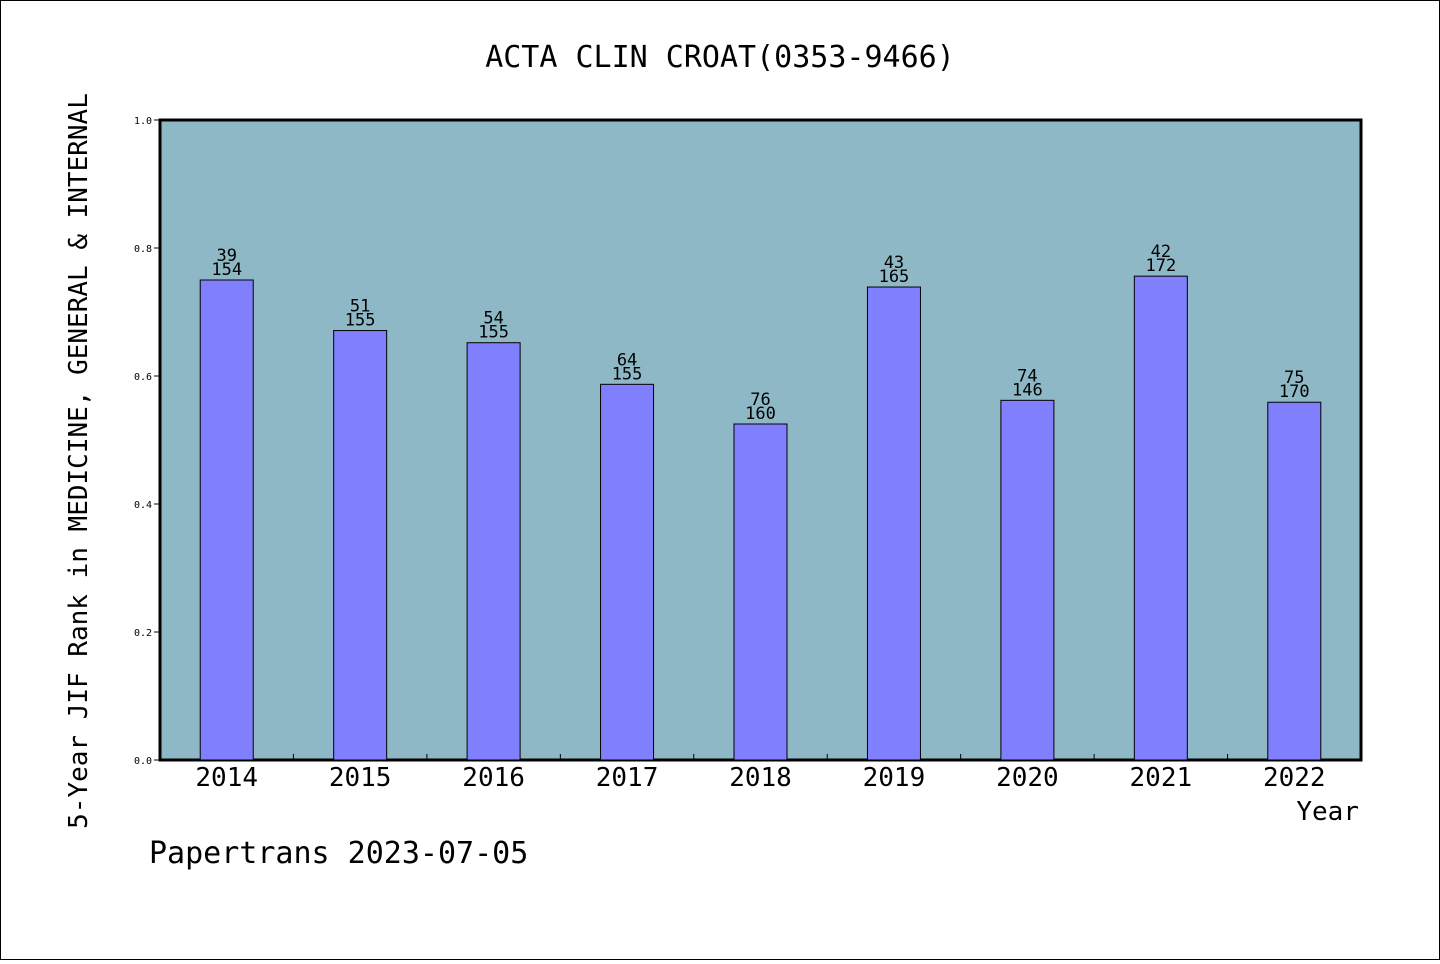  Describe the element at coordinates (627, 778) in the screenshot. I see `x-tick-label: 2017` at that location.